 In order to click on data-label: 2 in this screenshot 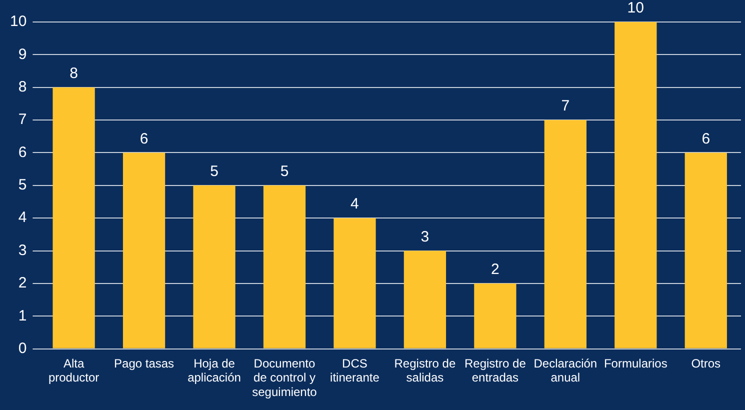, I will do `click(495, 269)`.